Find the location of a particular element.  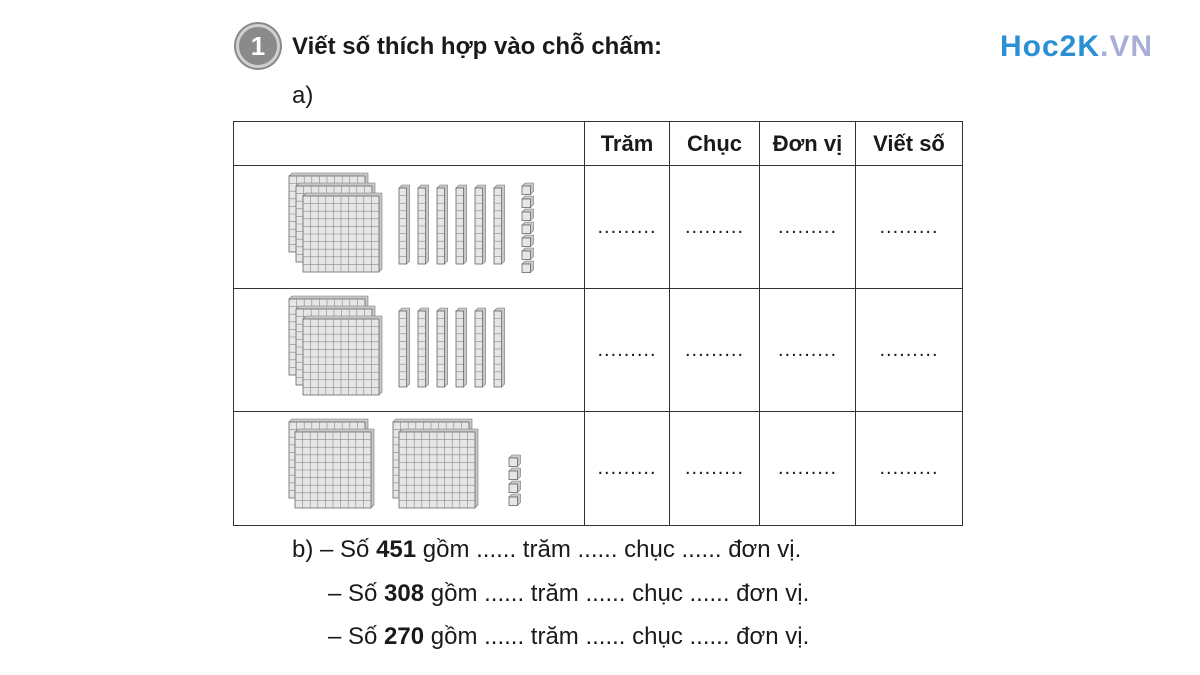

table-header-row: Trăm Chục Đơn vị Viết số is located at coordinates (598, 143).